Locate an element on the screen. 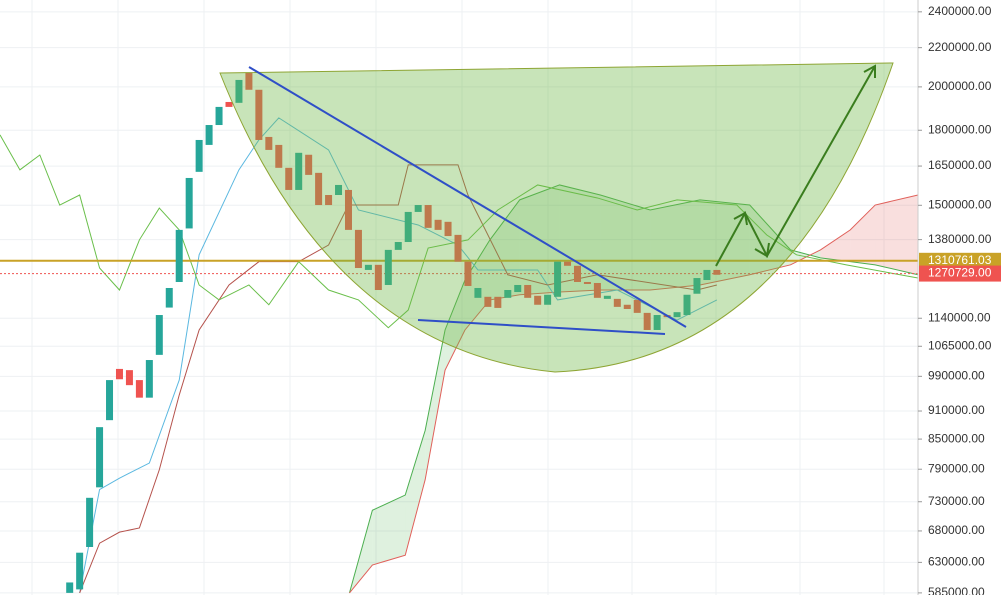 Image resolution: width=1001 pixels, height=595 pixels. y-tick-label: 730000.00 is located at coordinates (956, 501).